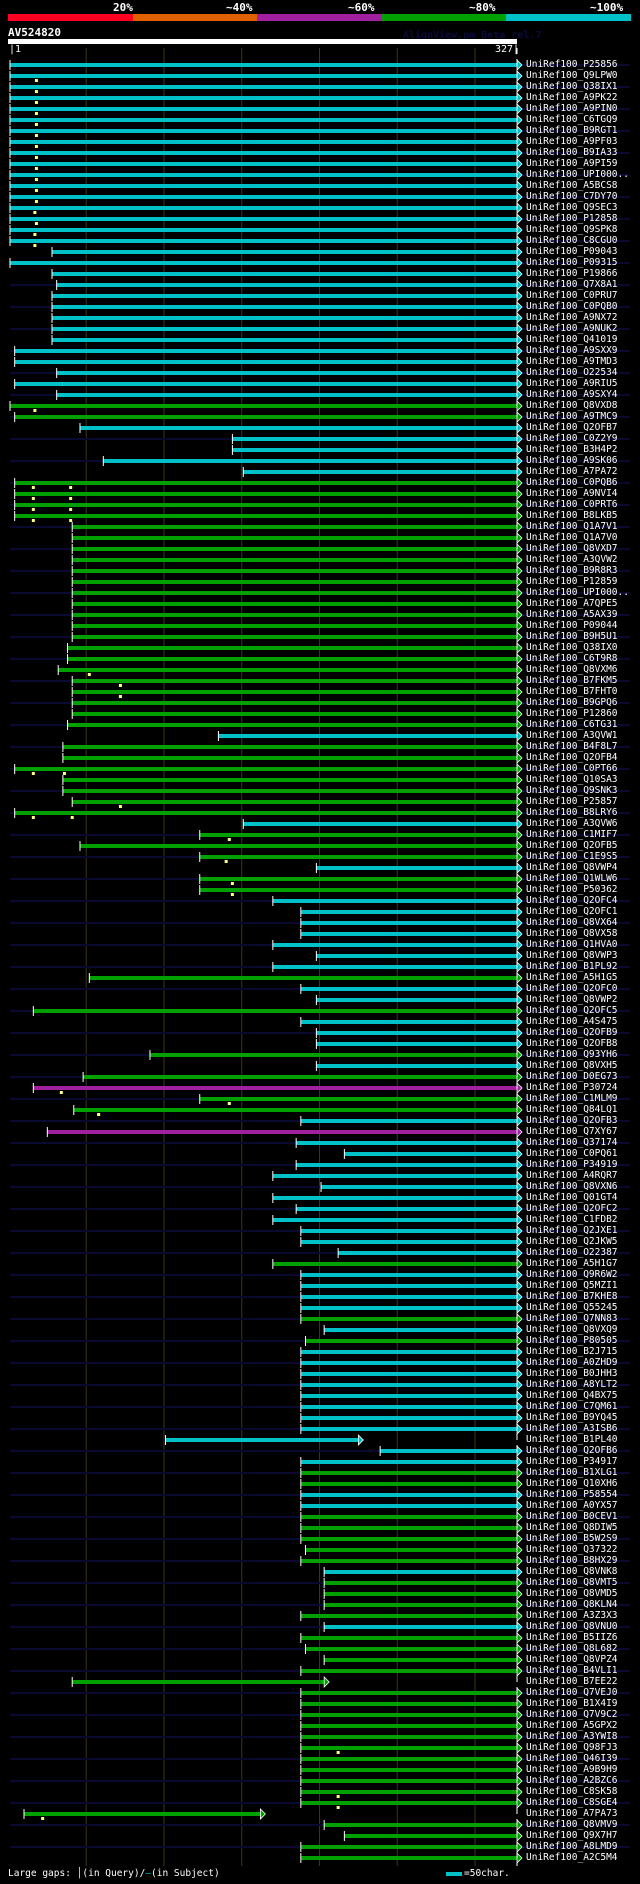 This screenshot has height=1884, width=640. What do you see at coordinates (572, 933) in the screenshot?
I see `hit-label: UniRef100_Q8VX58` at bounding box center [572, 933].